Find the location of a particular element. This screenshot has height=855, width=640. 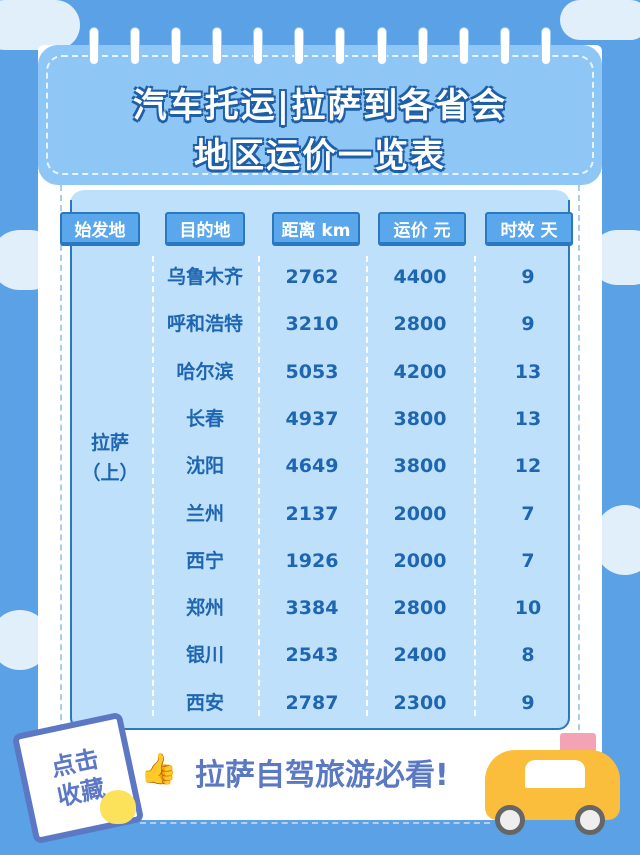

col-header-duration: 时效 天 is located at coordinates (529, 229).